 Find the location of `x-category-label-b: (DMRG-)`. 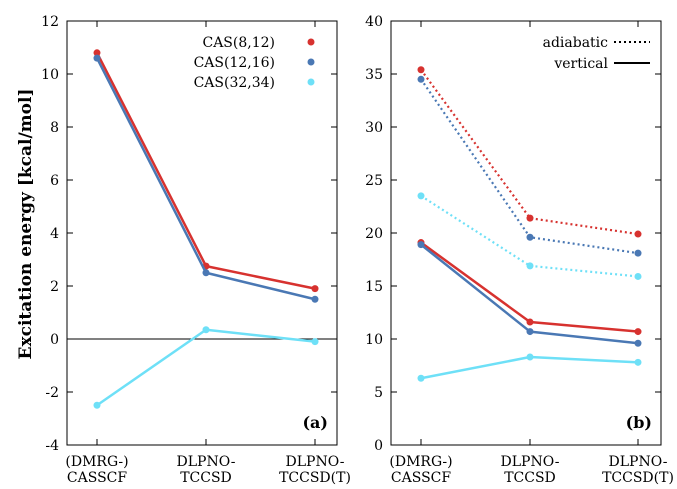

x-category-label-b: (DMRG-) is located at coordinates (420, 462).